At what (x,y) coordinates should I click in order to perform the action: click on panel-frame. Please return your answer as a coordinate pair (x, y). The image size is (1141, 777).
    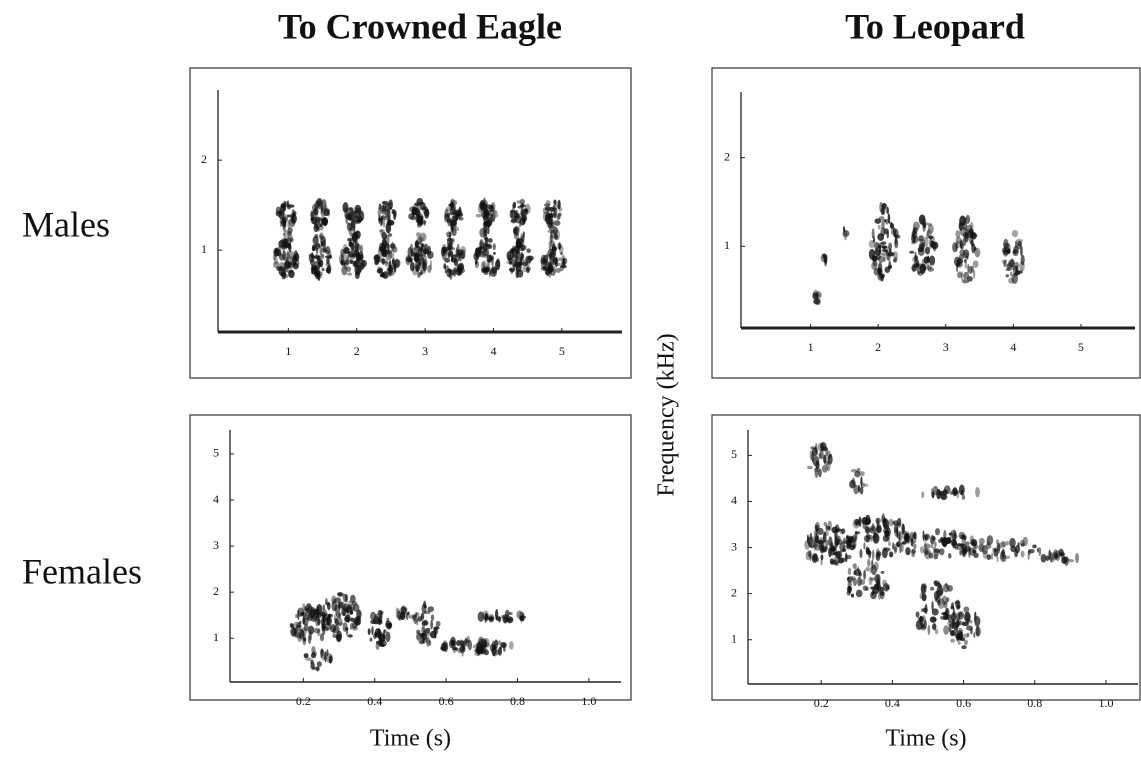
    Looking at the image, I should click on (410, 557).